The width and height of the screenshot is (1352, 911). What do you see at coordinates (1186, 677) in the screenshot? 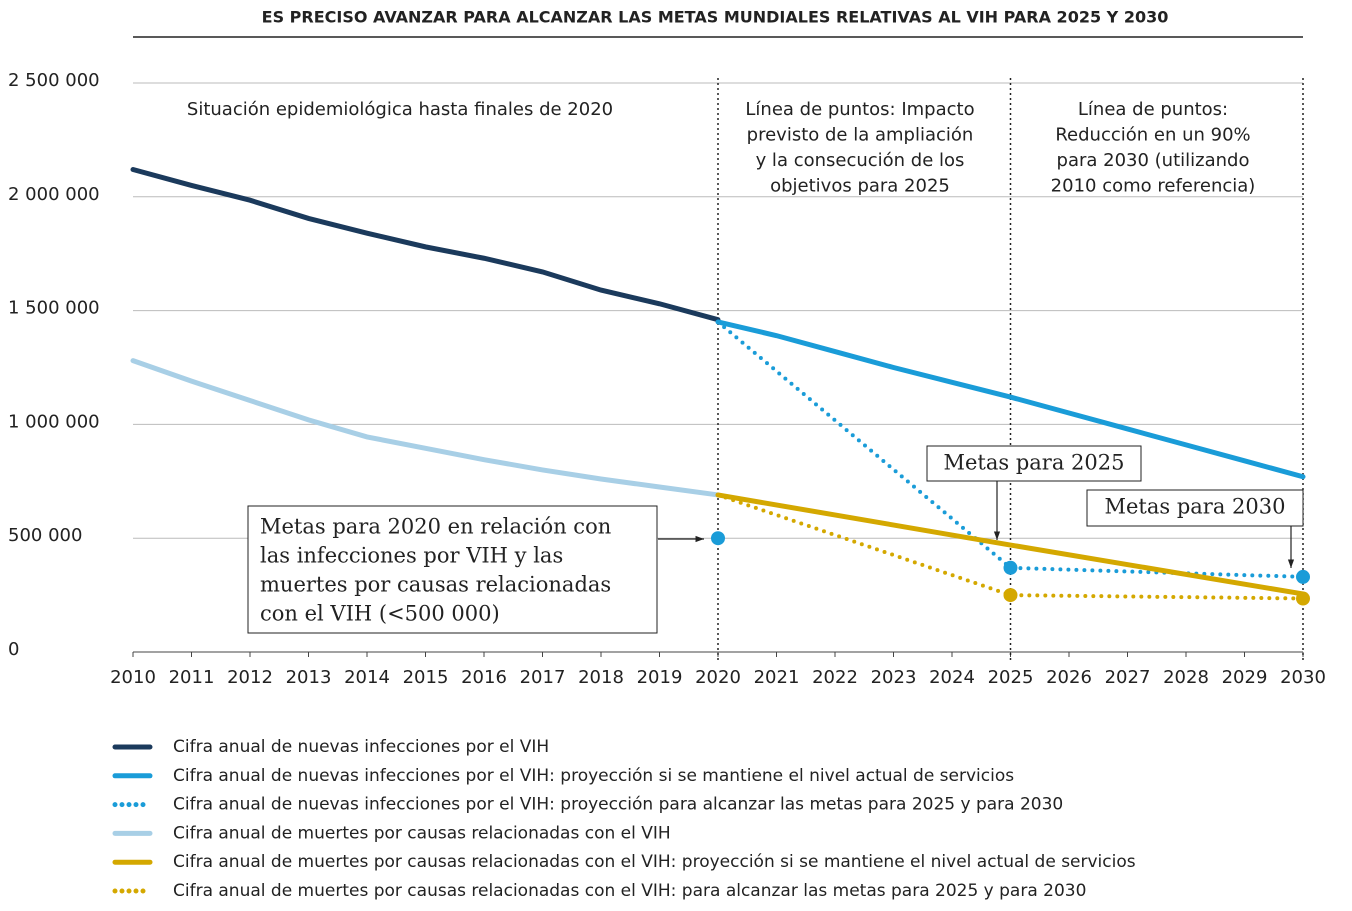
I see `x-tick-label: 2028` at bounding box center [1186, 677].